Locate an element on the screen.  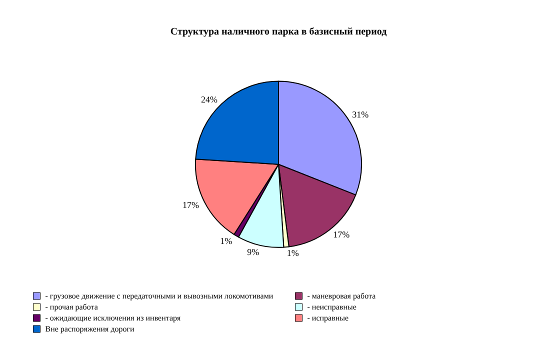
legend-label: - грузовое движение с передаточными и вывозными локомотивами is located at coordinates (159, 296).